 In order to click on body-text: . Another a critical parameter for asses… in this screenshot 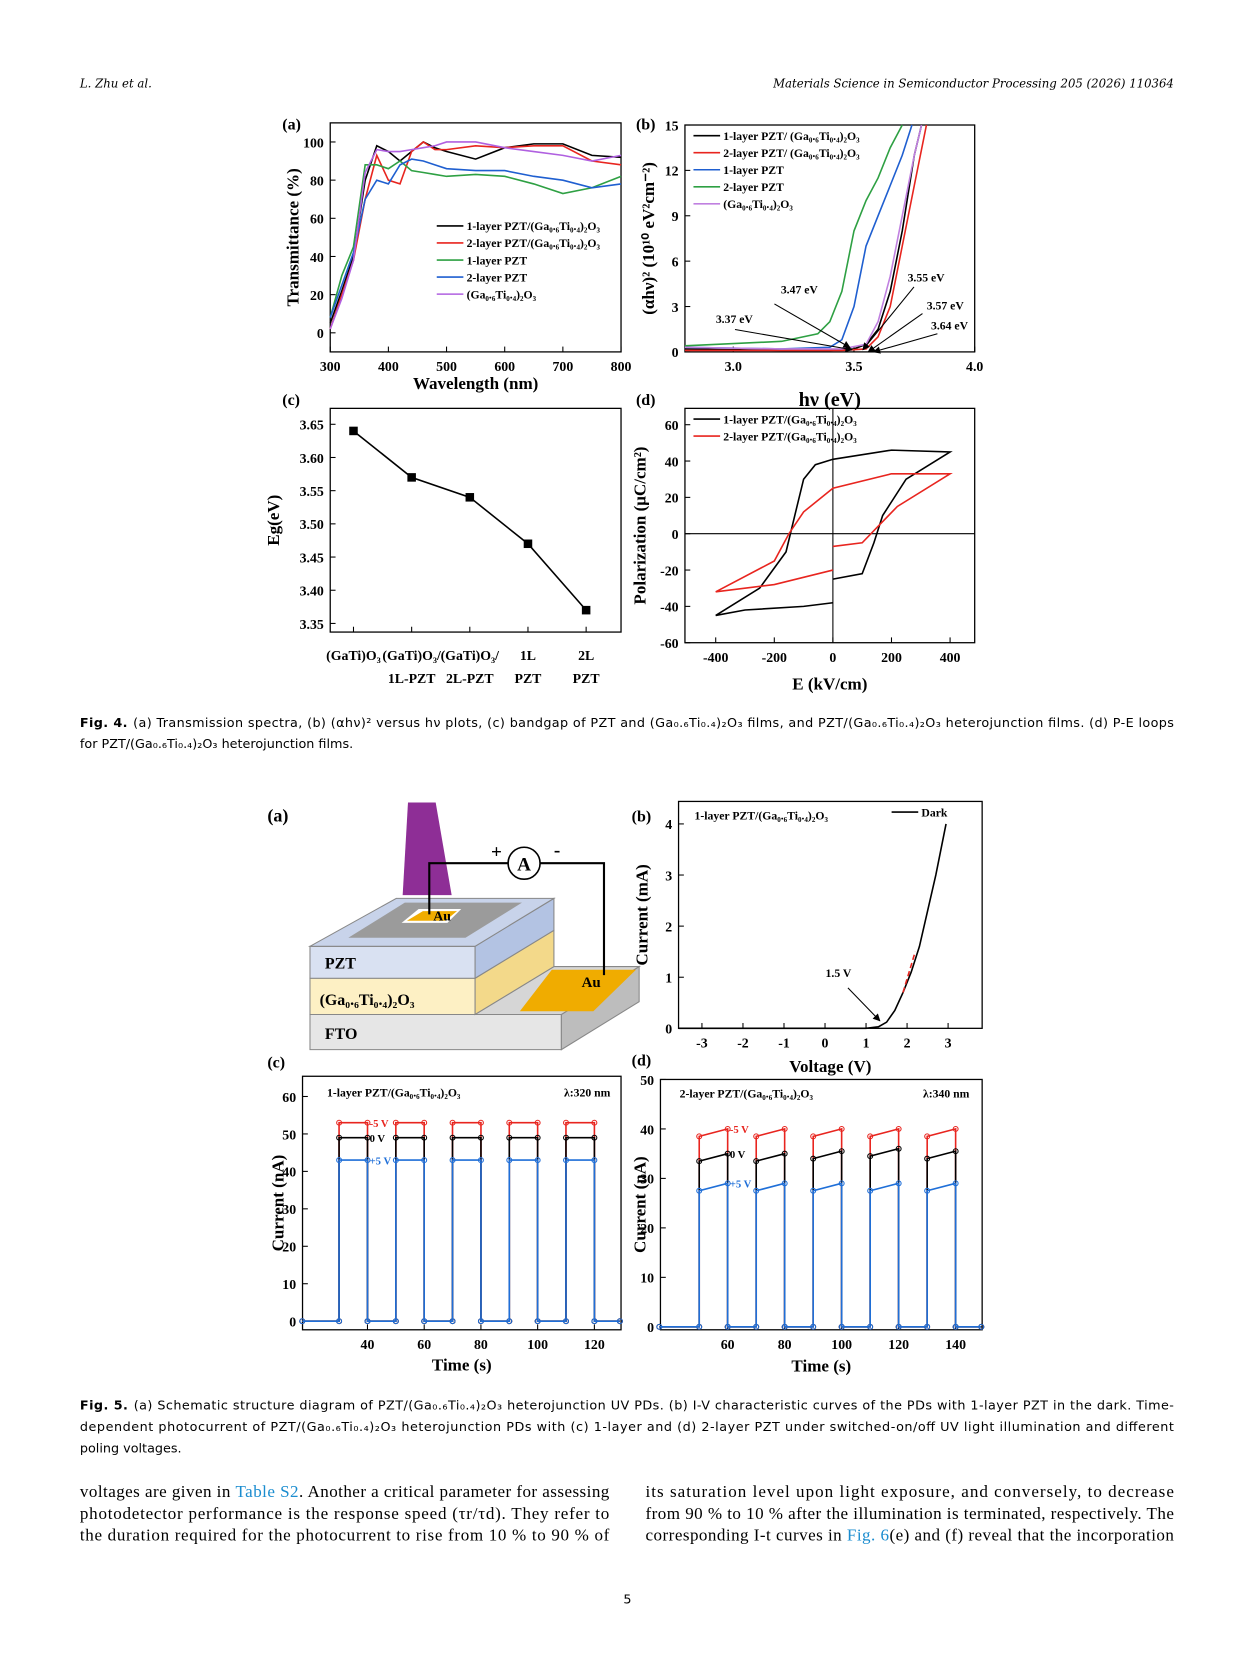, I will do `click(454, 1491)`.